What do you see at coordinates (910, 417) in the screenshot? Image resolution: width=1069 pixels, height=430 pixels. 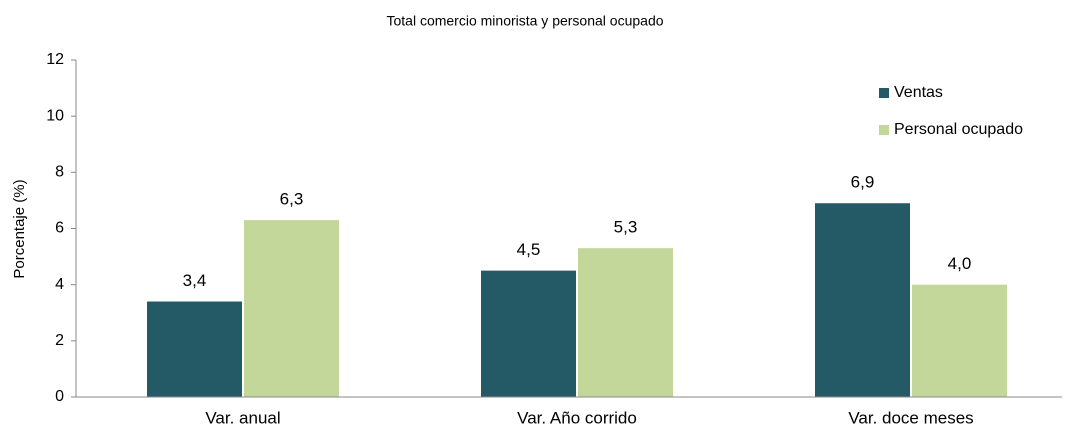 I see `x-tick-label: Var. doce meses` at bounding box center [910, 417].